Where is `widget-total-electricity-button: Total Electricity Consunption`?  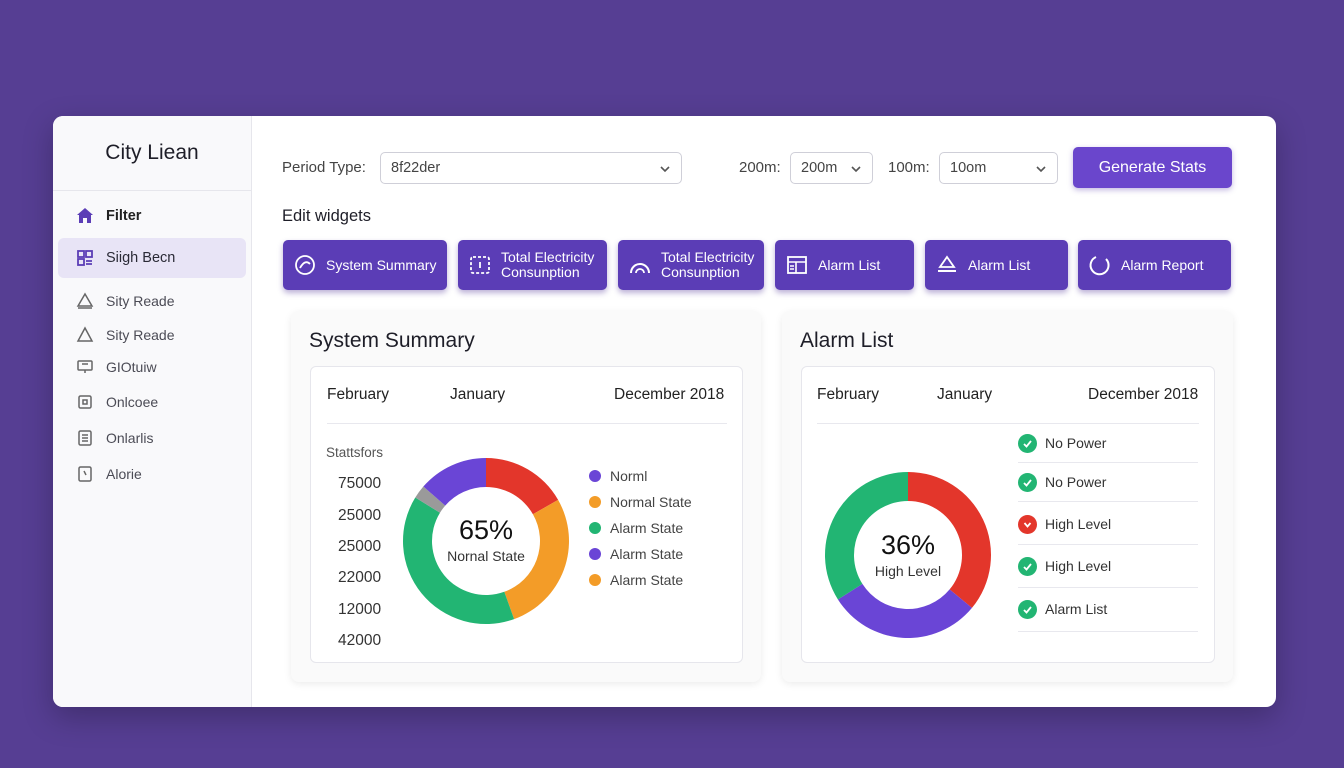 widget-total-electricity-button: Total Electricity Consunption is located at coordinates (532, 265).